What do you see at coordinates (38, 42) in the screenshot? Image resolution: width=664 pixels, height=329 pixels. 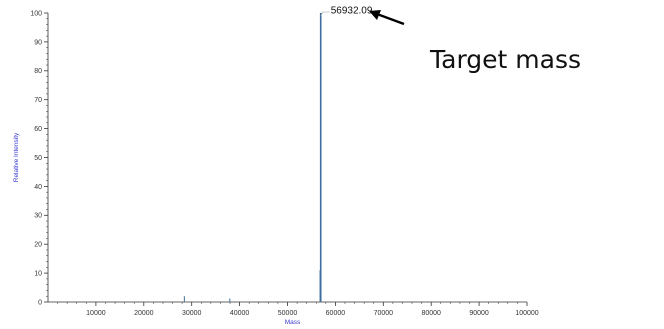 I see `y-tick-label: 90` at bounding box center [38, 42].